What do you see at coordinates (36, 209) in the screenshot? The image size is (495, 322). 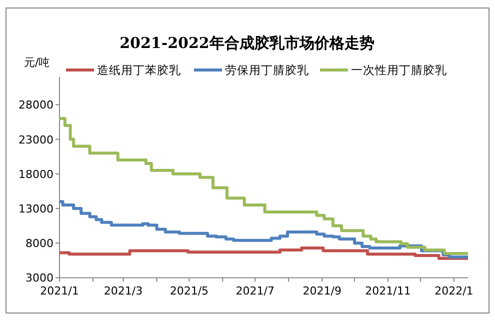 I see `y-tick-label: 13000` at bounding box center [36, 209].